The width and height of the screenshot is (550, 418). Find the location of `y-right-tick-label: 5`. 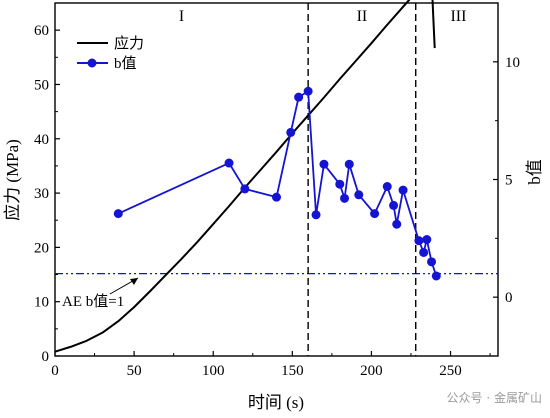

y-right-tick-label: 5 is located at coordinates (509, 181).